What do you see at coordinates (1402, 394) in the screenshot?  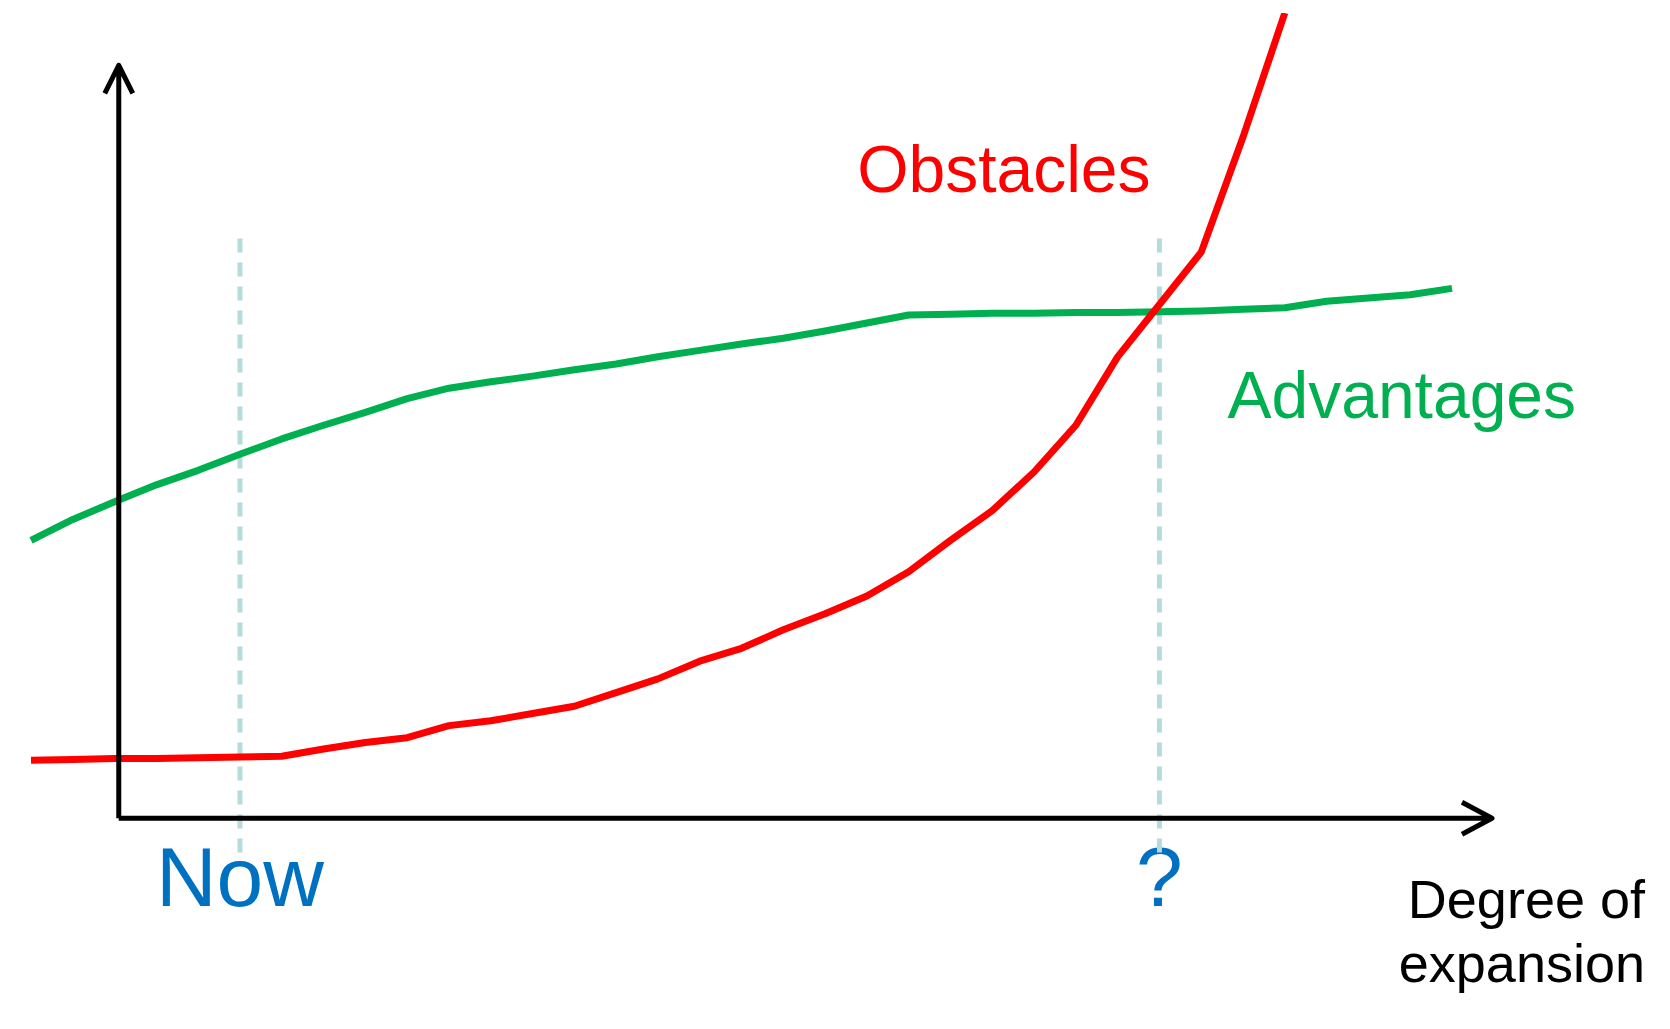 I see `series-label: Advantages` at bounding box center [1402, 394].